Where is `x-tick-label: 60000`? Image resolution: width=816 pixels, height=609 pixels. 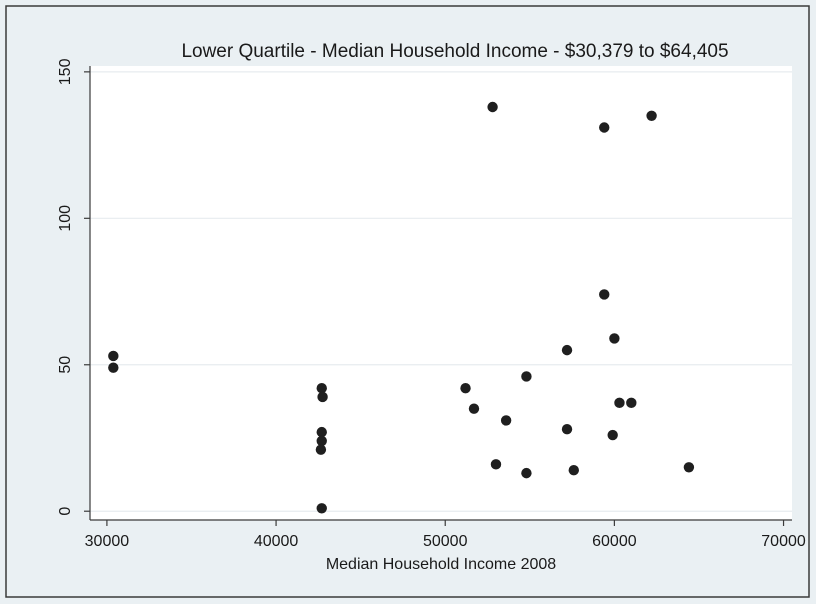 x-tick-label: 60000 is located at coordinates (614, 541).